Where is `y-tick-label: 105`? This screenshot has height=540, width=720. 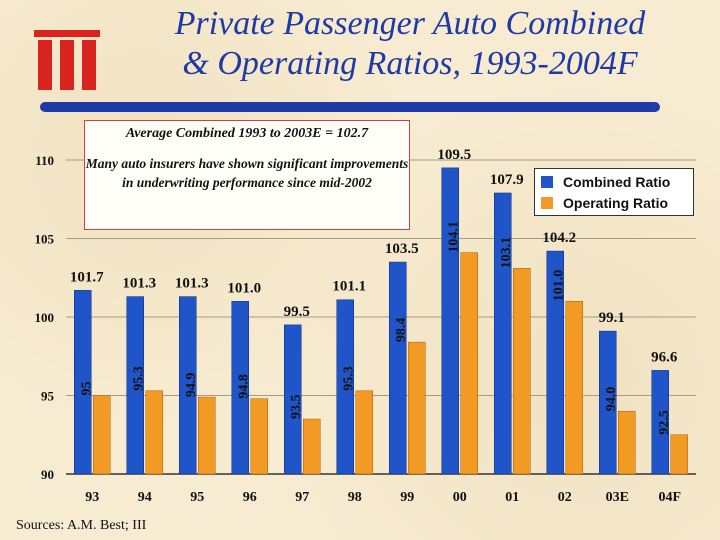
y-tick-label: 105 is located at coordinates (45, 239).